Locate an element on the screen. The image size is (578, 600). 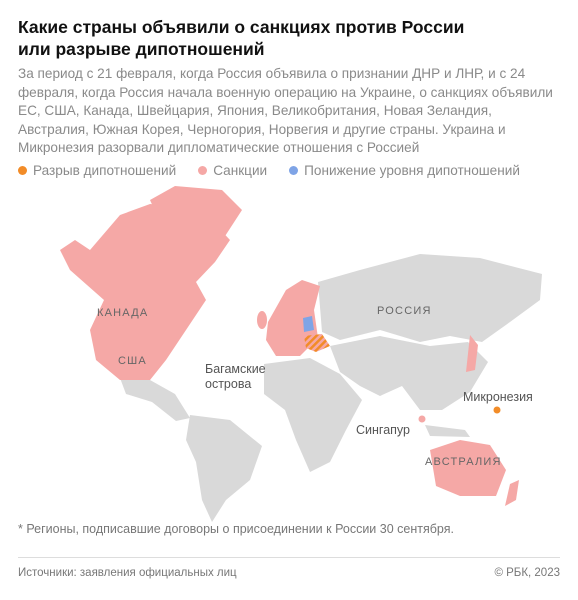
map-label: США is located at coordinates (132, 361).